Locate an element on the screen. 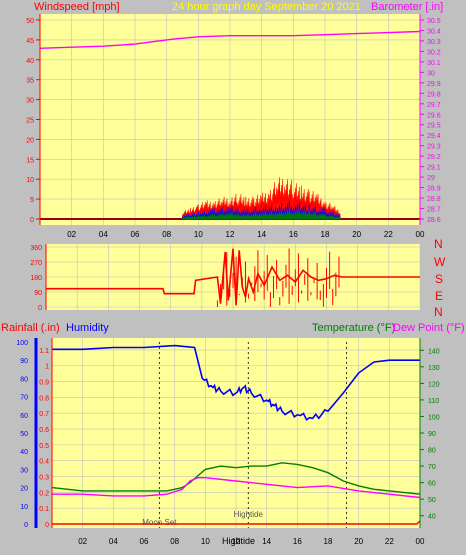  rain-tick-label-0.5: 0.5 is located at coordinates (44, 446).